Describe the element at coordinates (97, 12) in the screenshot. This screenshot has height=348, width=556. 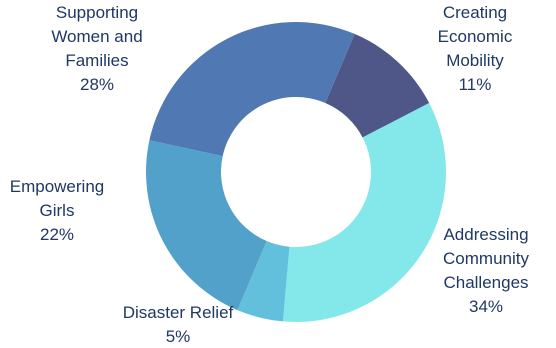
I see `slice-label-line: Supporting` at that location.